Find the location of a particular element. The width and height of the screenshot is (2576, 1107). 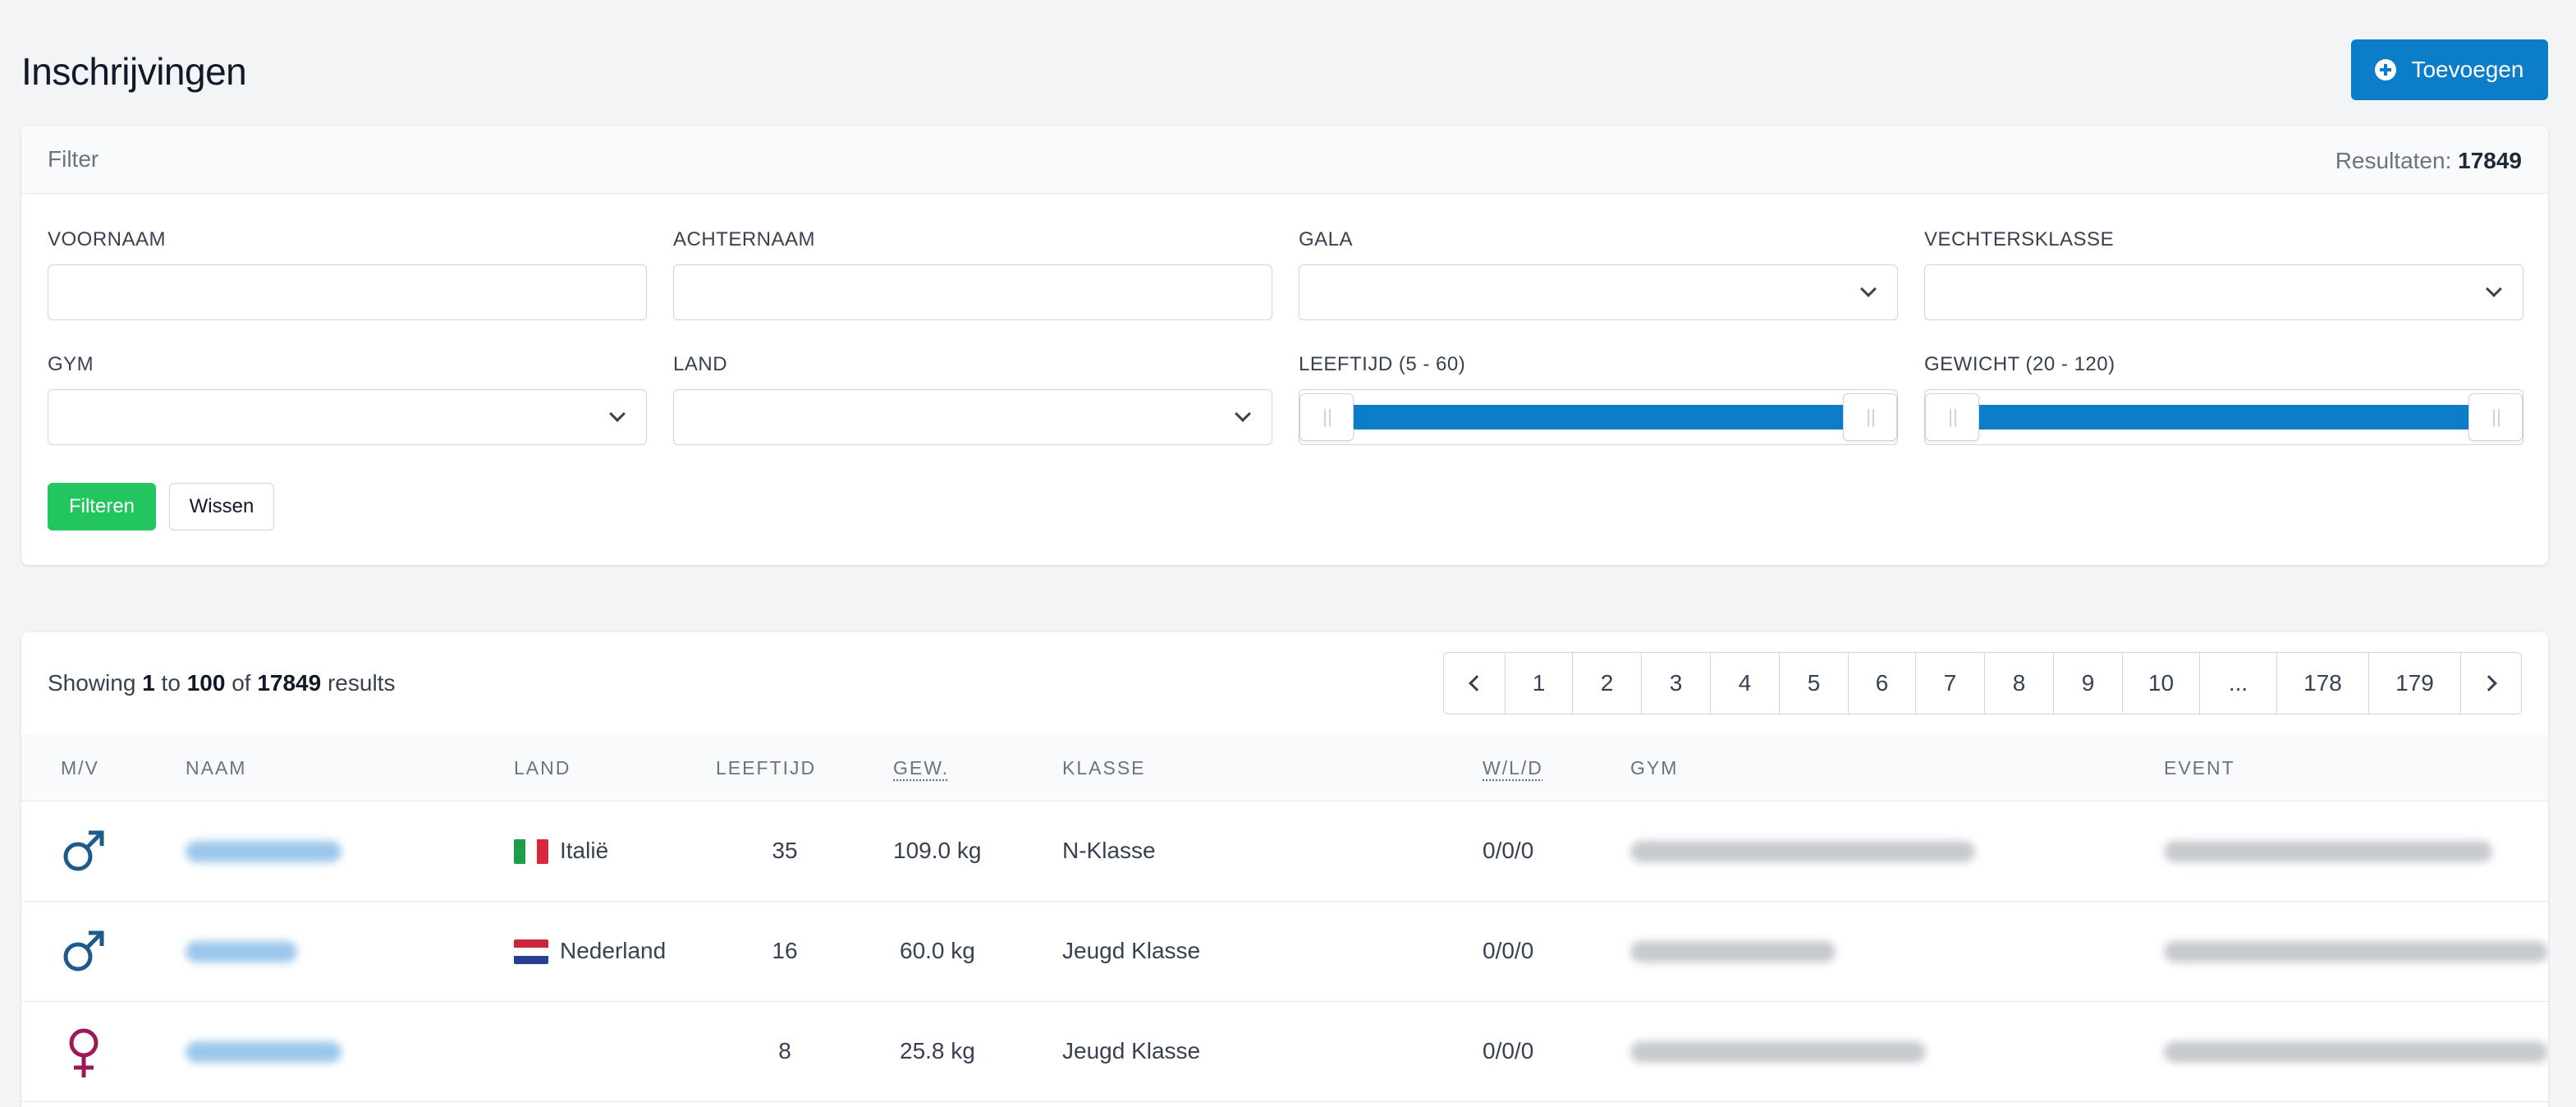

land-select is located at coordinates (972, 417).